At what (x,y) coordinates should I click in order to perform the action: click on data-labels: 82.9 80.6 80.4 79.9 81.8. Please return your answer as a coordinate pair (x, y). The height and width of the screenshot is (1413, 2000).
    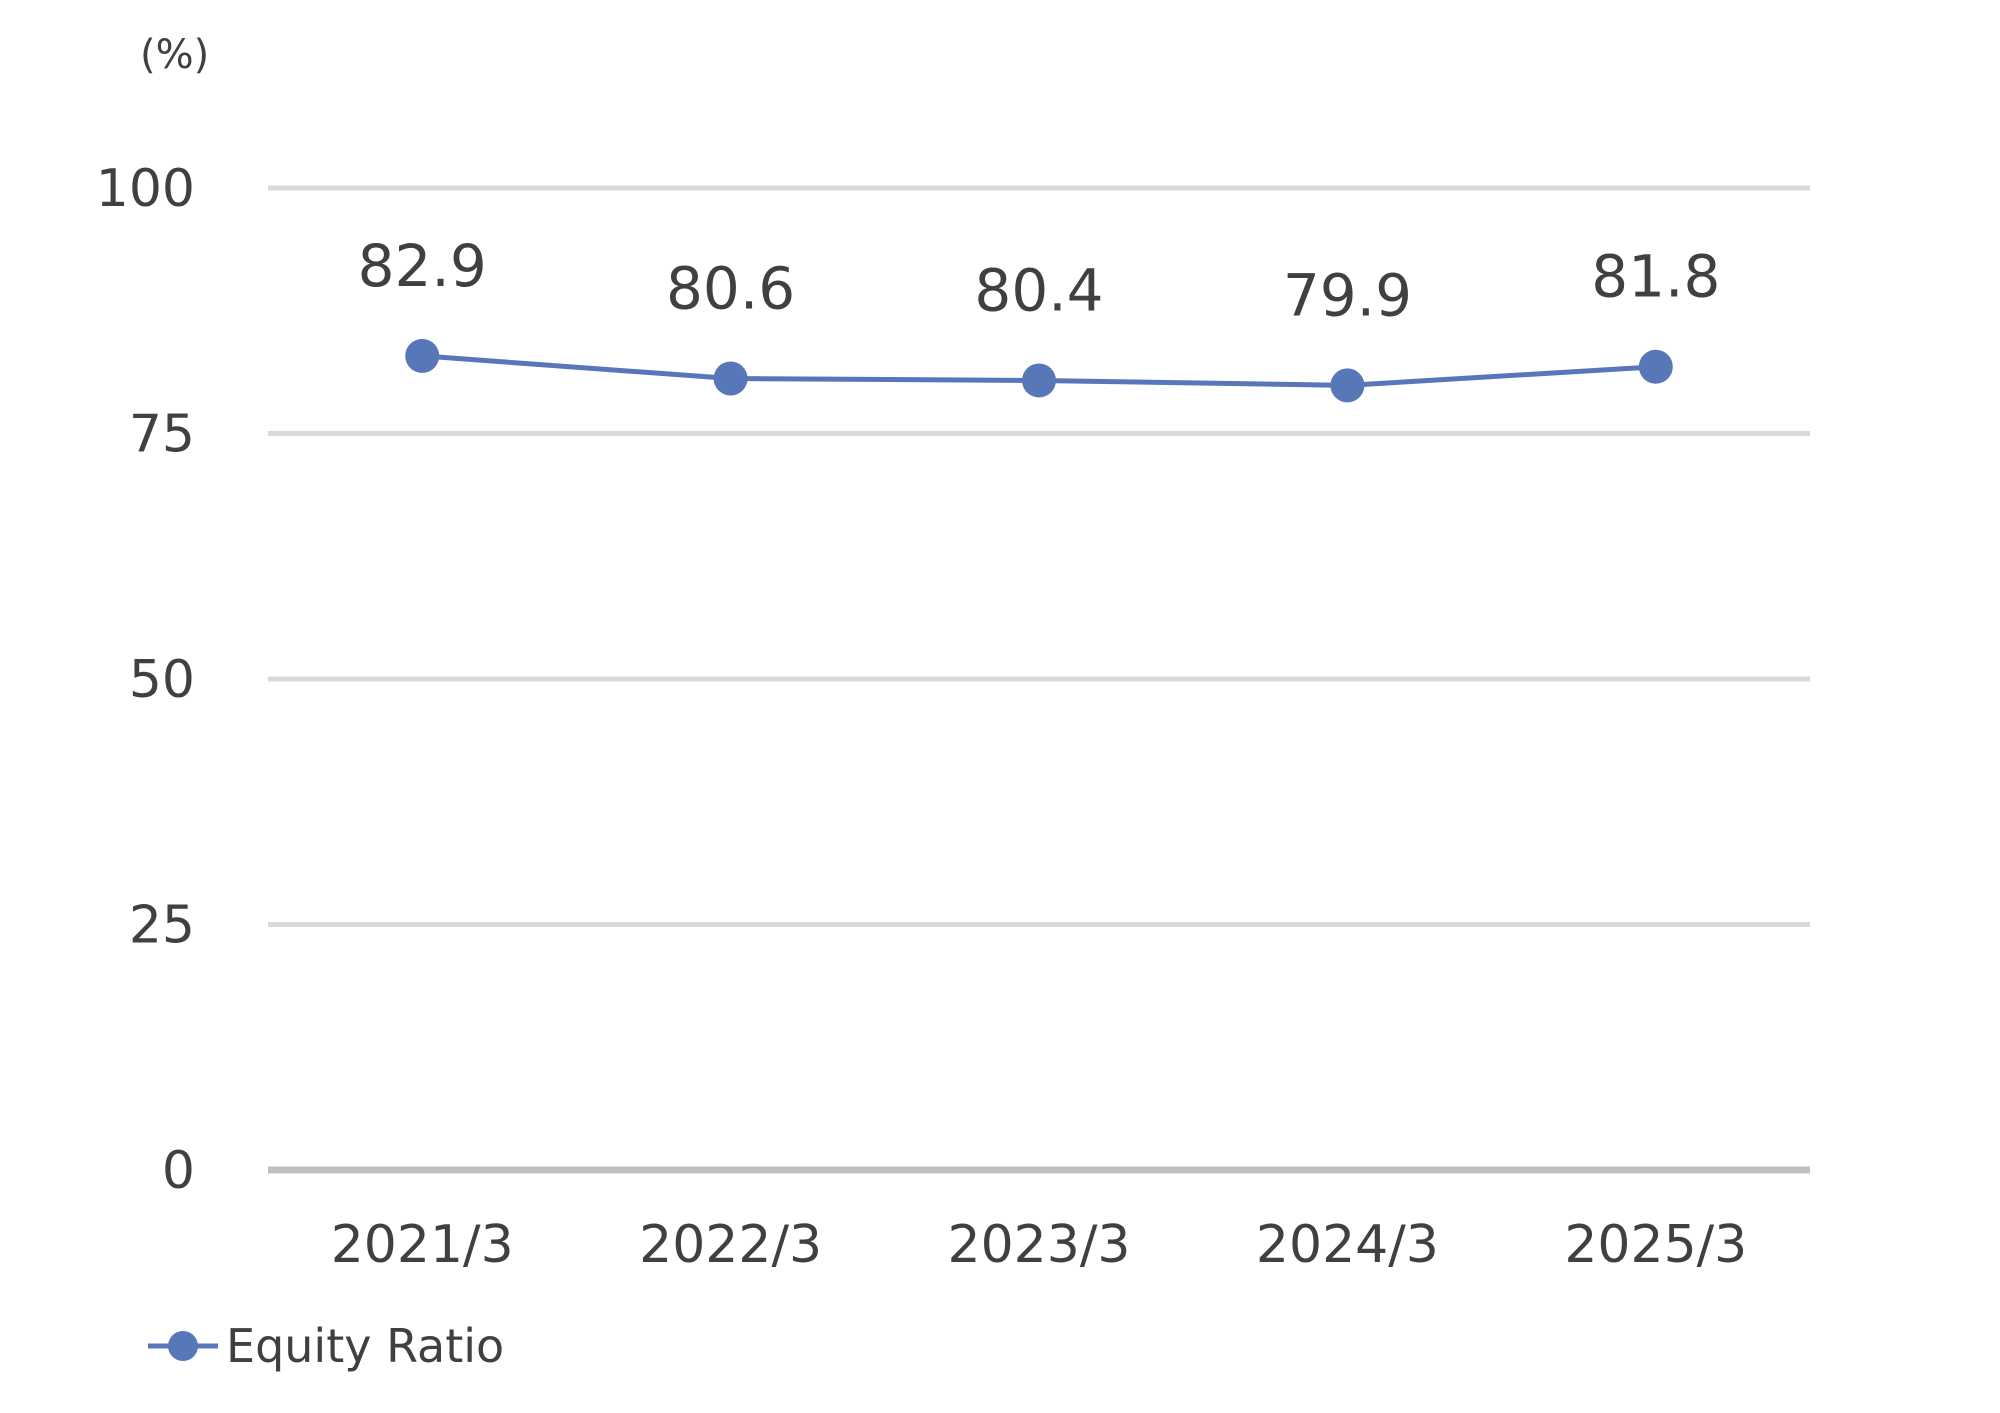
    Looking at the image, I should click on (1039, 280).